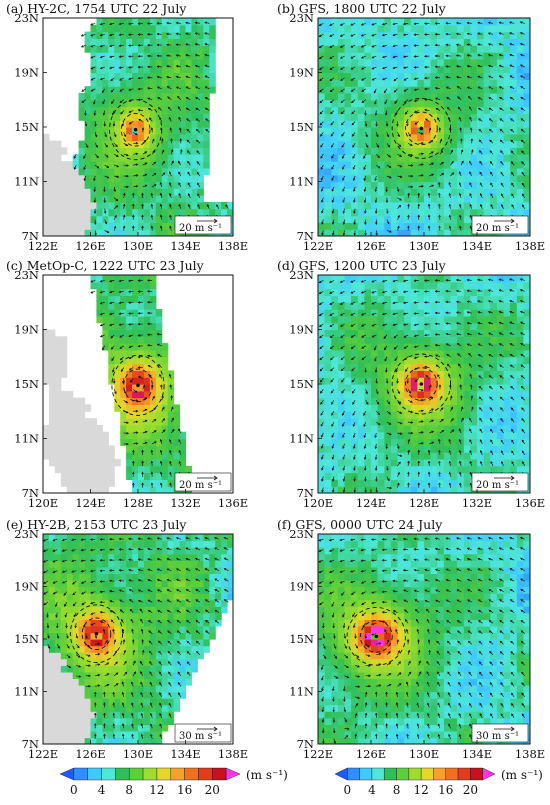 The height and width of the screenshot is (805, 550). What do you see at coordinates (371, 246) in the screenshot?
I see `x-tick-label: 126E` at bounding box center [371, 246].